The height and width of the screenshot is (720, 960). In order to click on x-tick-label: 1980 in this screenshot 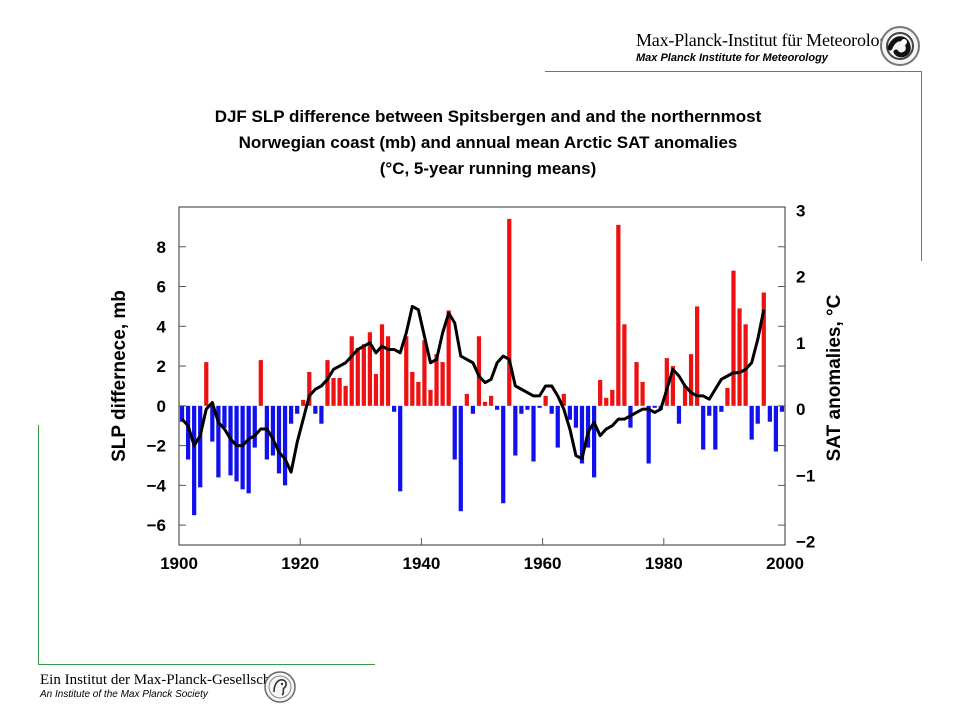, I will do `click(664, 563)`.